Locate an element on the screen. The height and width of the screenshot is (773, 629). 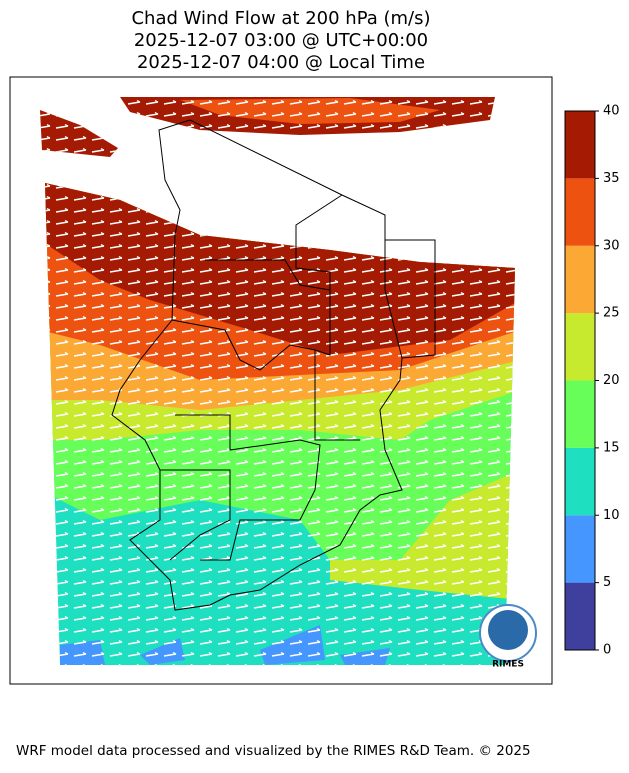
colorbar-tick-label: 35 is located at coordinates (611, 178).